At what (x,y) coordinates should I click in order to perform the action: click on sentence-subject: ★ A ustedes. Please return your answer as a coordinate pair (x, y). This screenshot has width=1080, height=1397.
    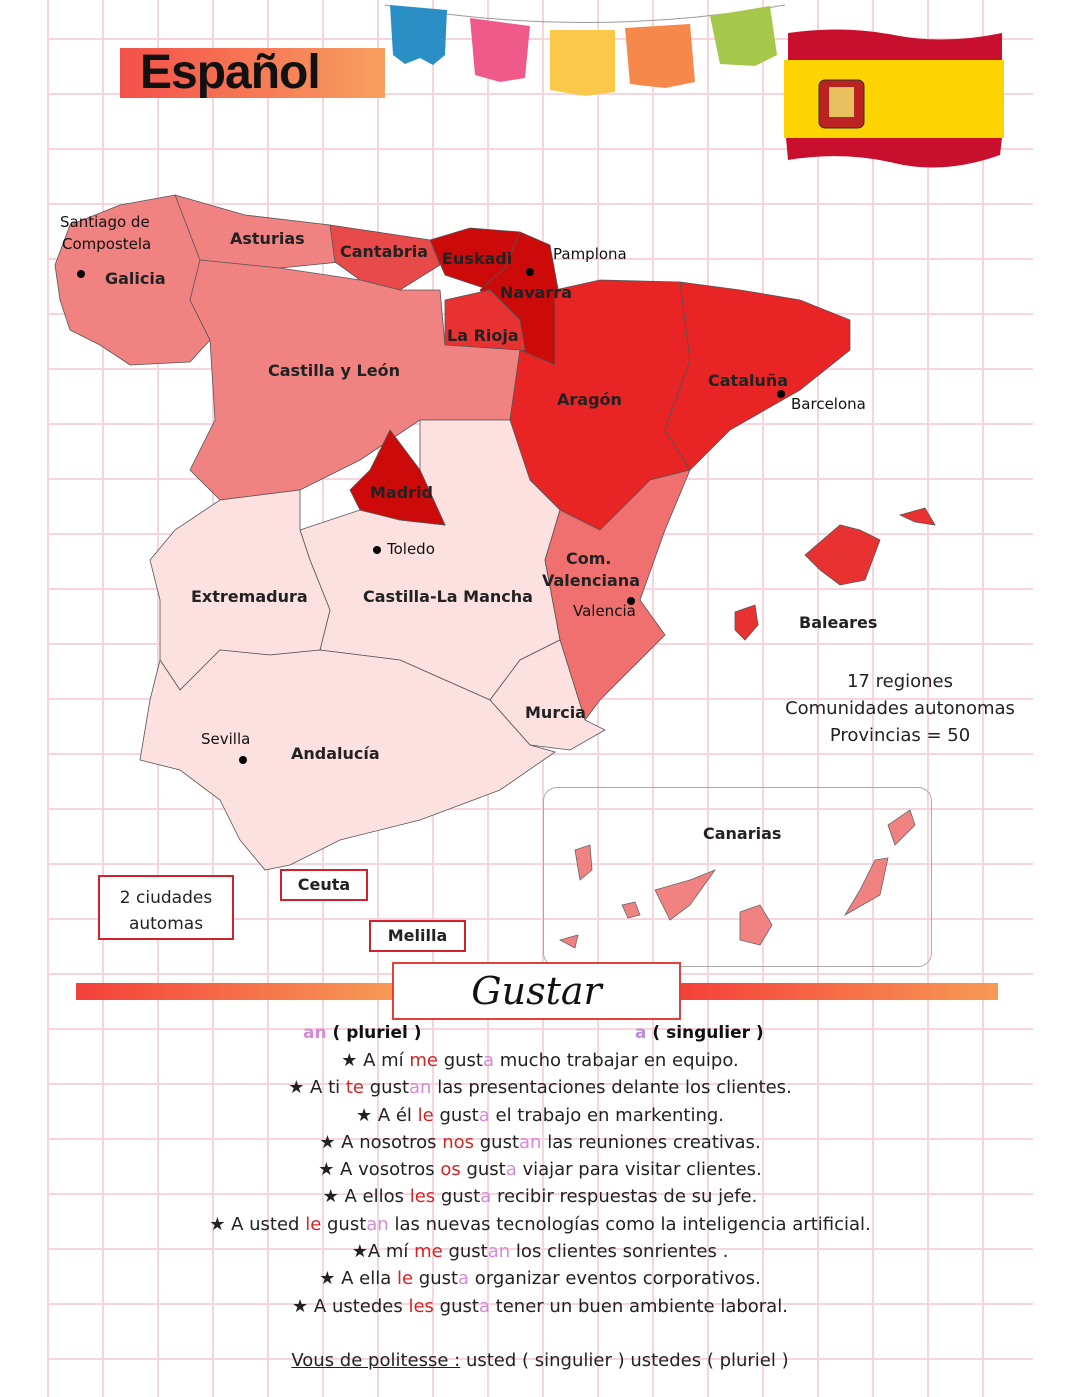
    Looking at the image, I should click on (350, 1306).